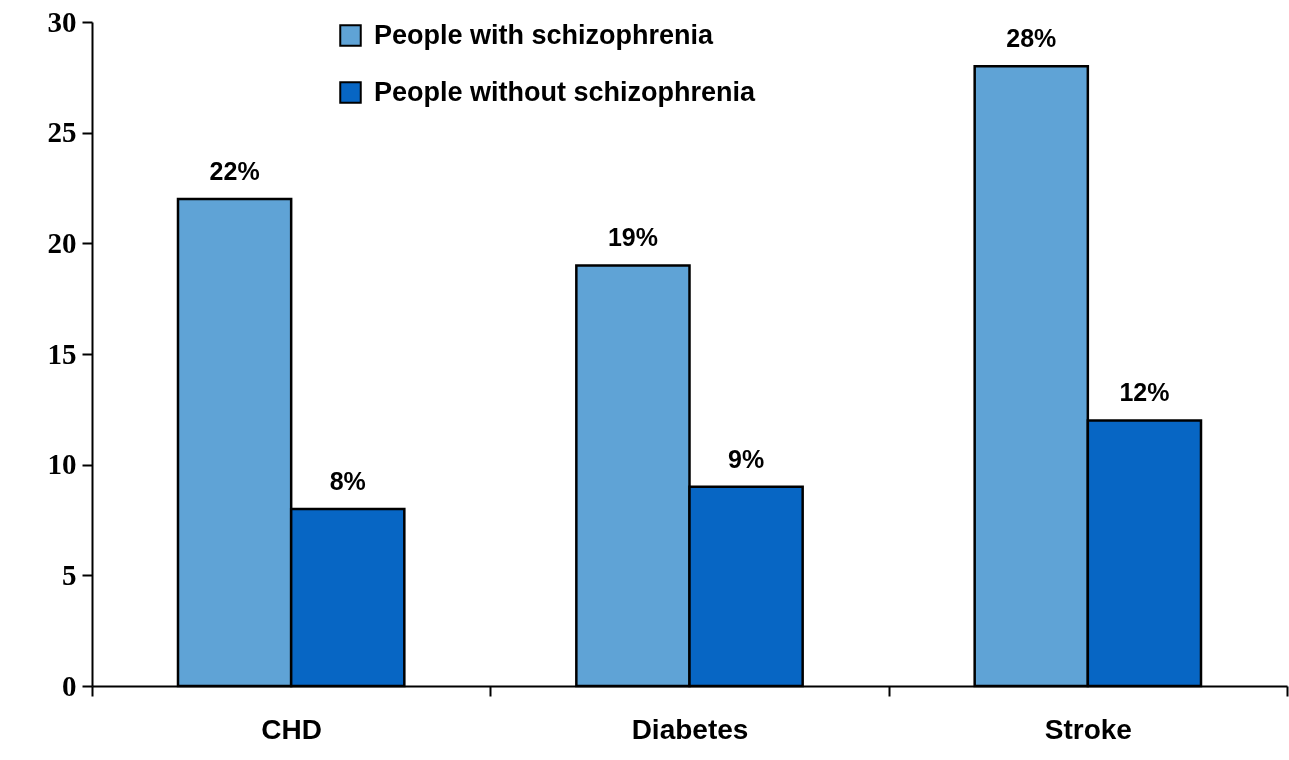 The image size is (1289, 760). What do you see at coordinates (69, 574) in the screenshot?
I see `y-tick-label: 5` at bounding box center [69, 574].